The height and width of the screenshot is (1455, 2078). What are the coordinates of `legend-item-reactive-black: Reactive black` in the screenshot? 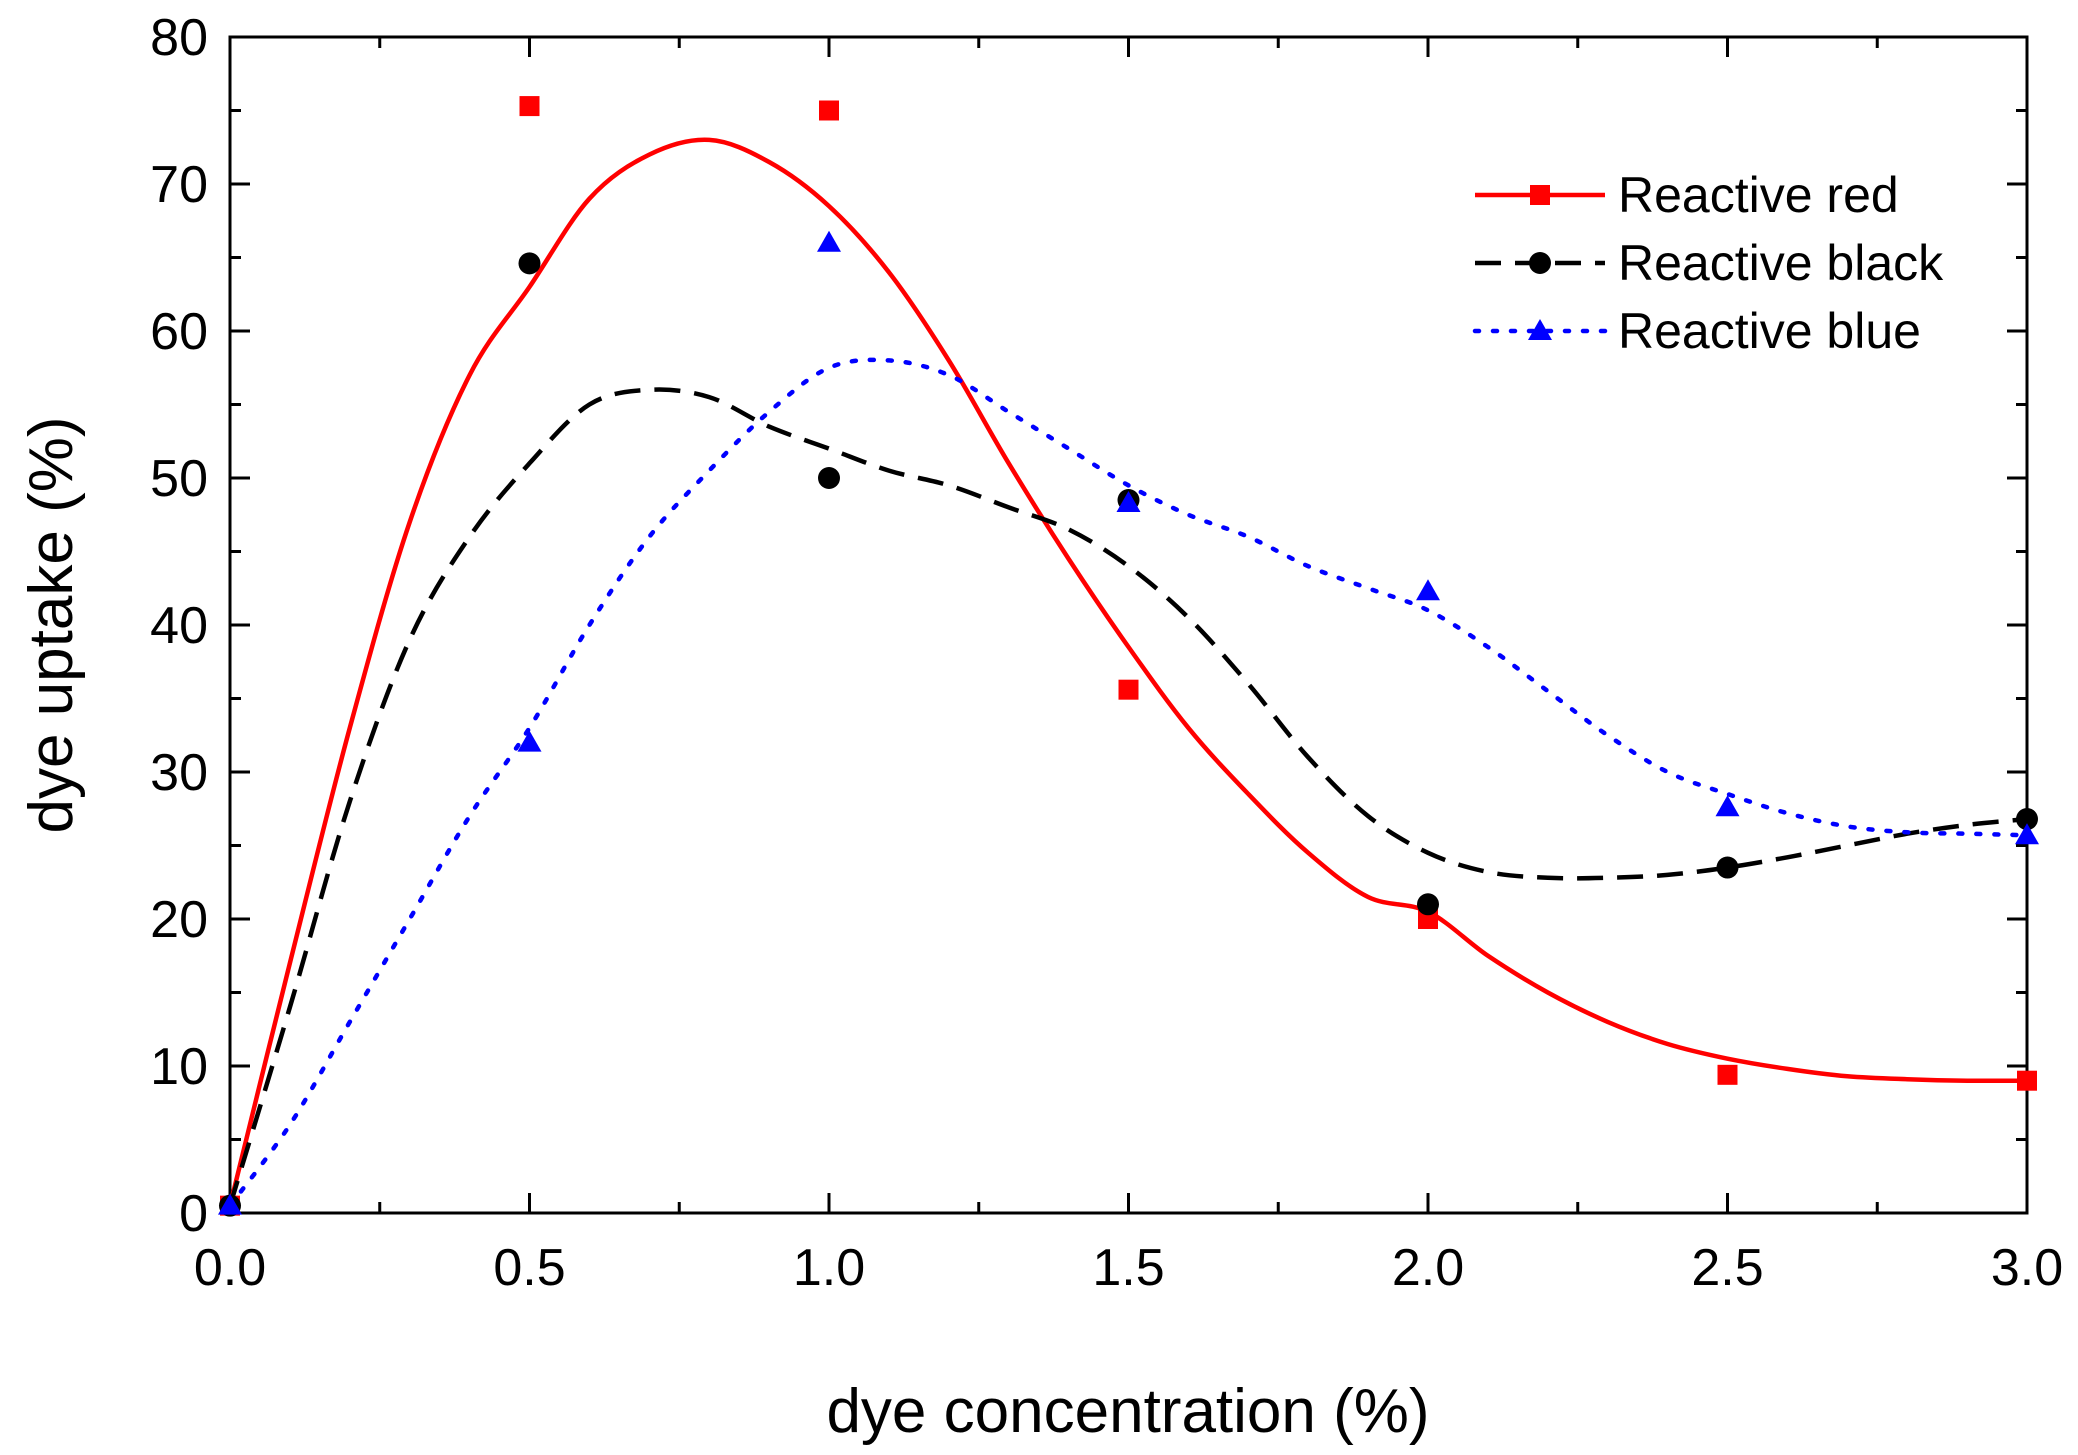 It's located at (1709, 263).